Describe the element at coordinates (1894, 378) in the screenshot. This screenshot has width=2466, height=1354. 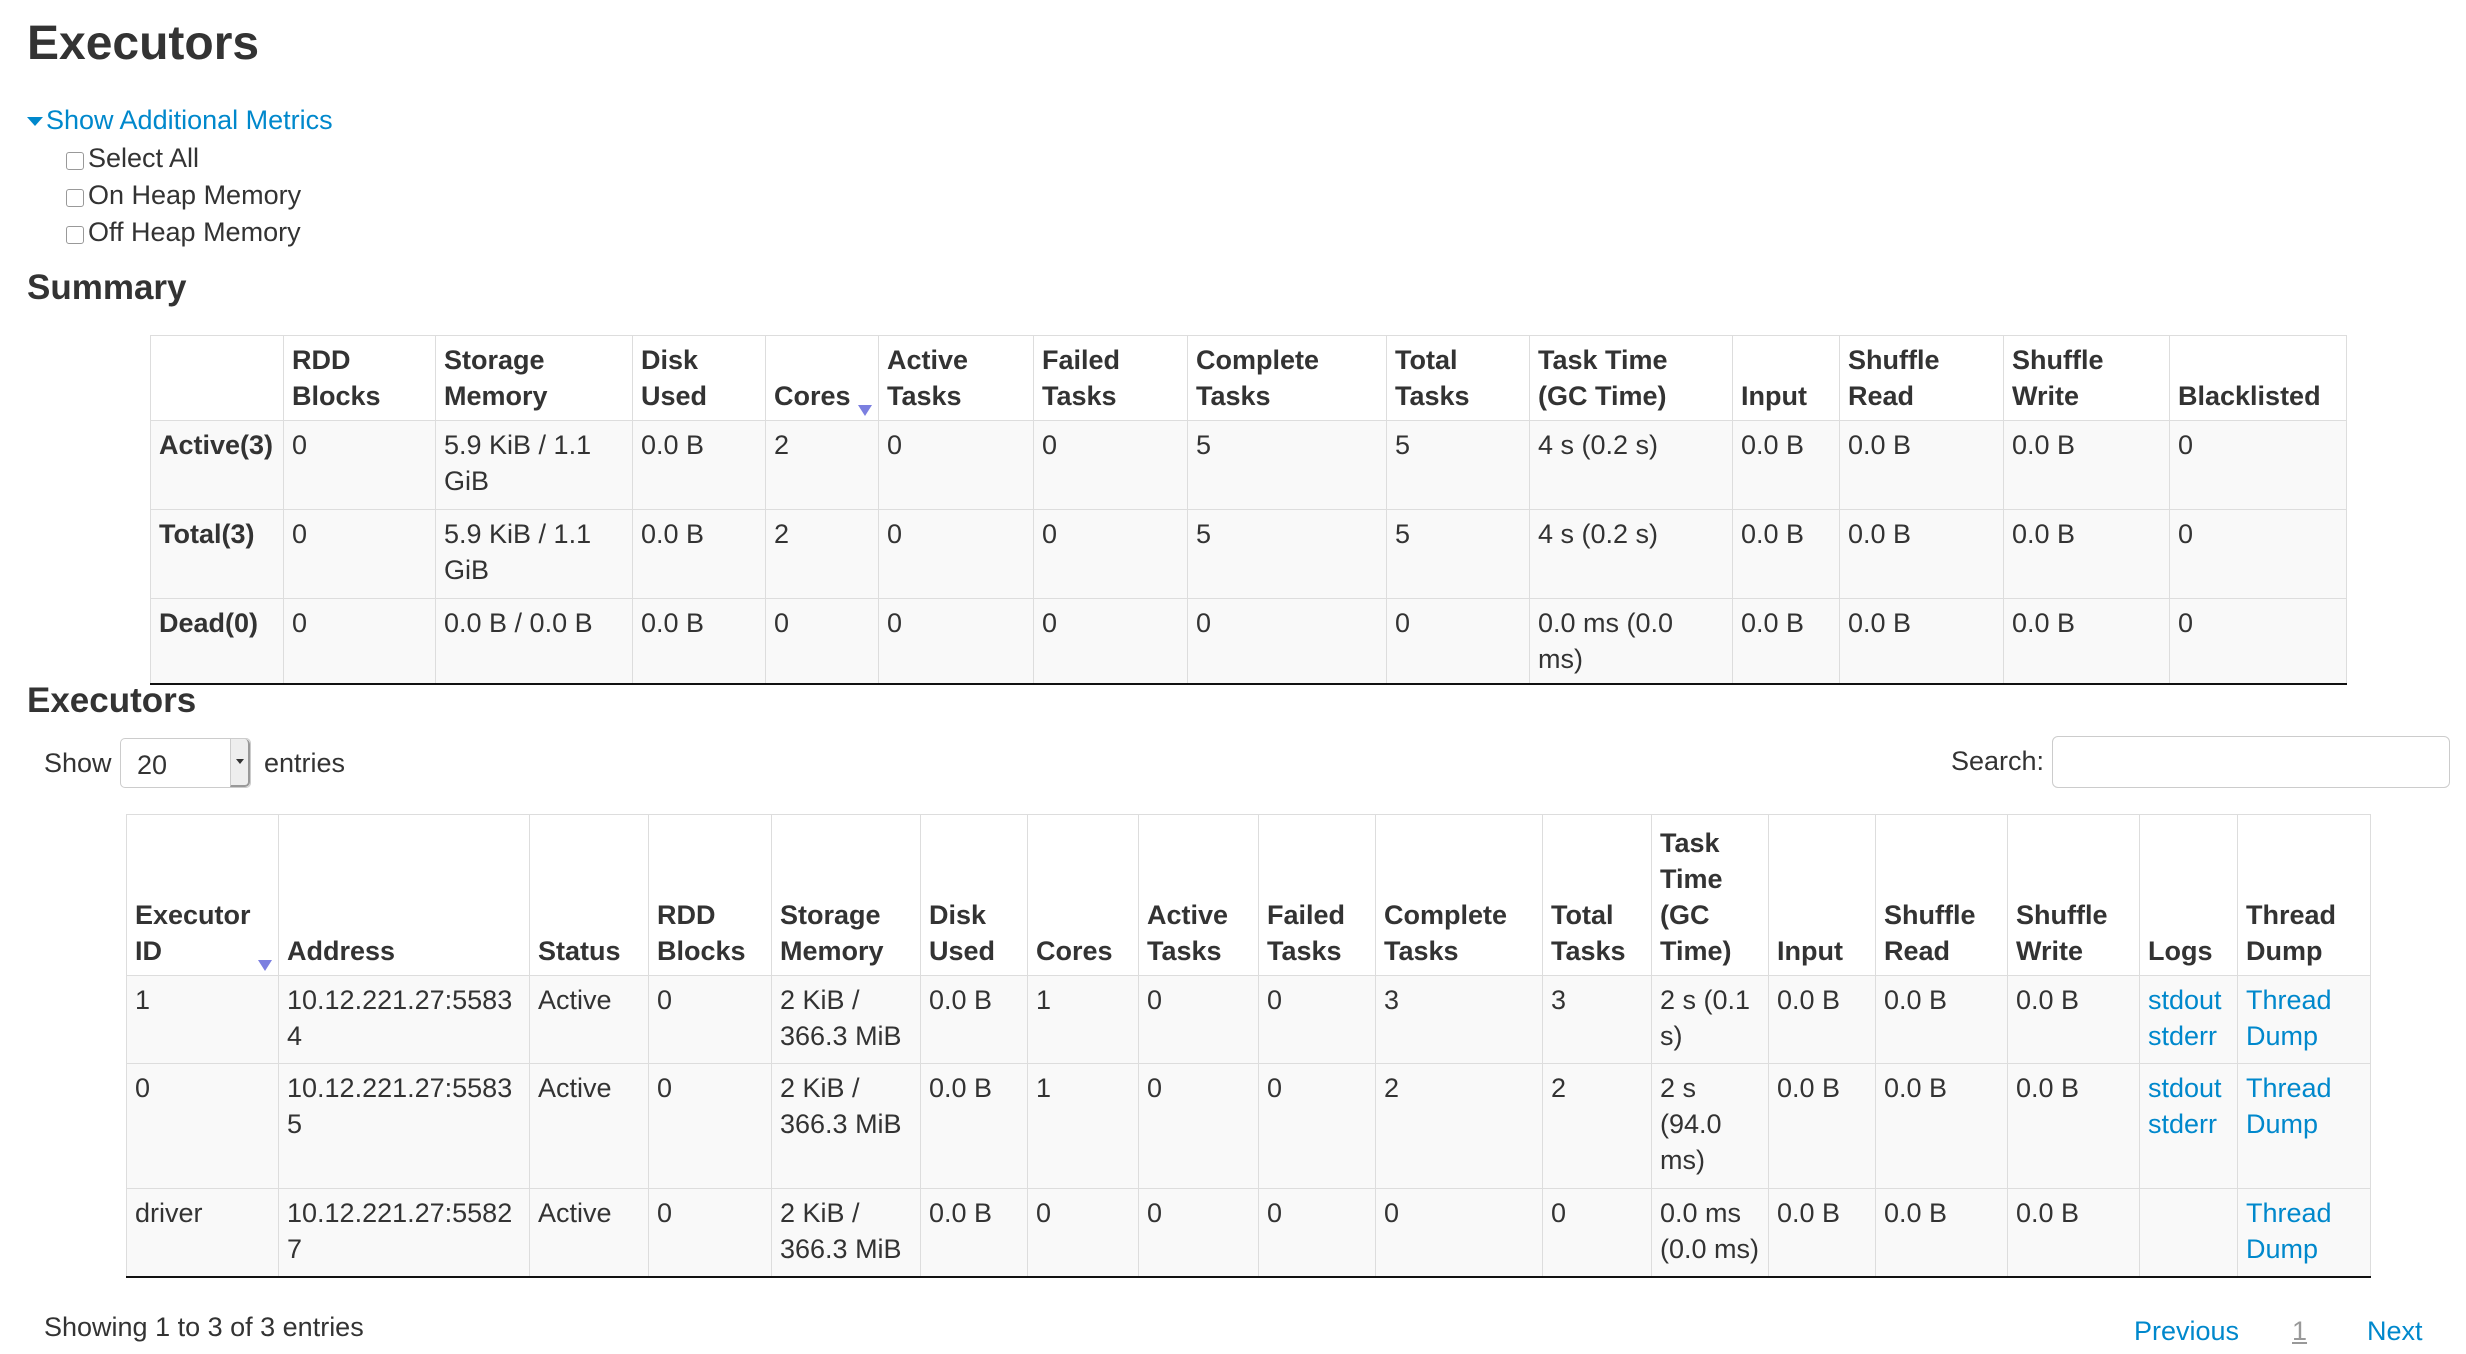
I see `column-label: Shuffle Read` at that location.